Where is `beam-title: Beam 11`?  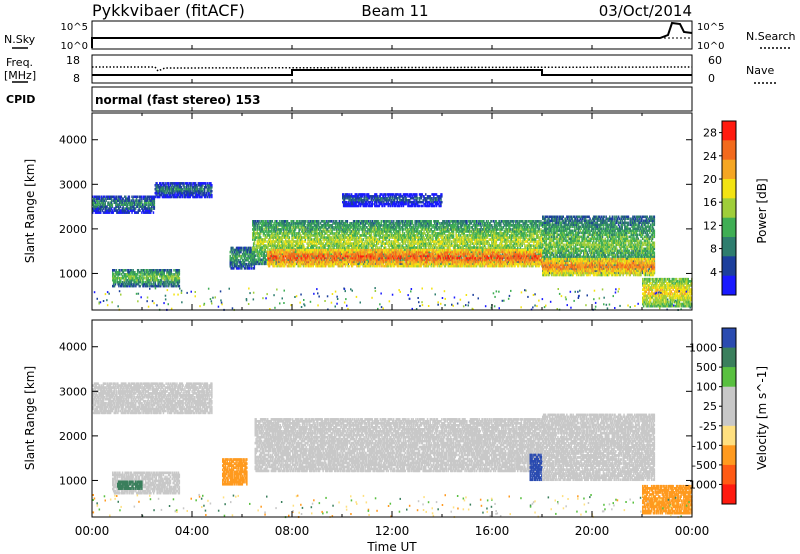
beam-title: Beam 11 is located at coordinates (394, 11).